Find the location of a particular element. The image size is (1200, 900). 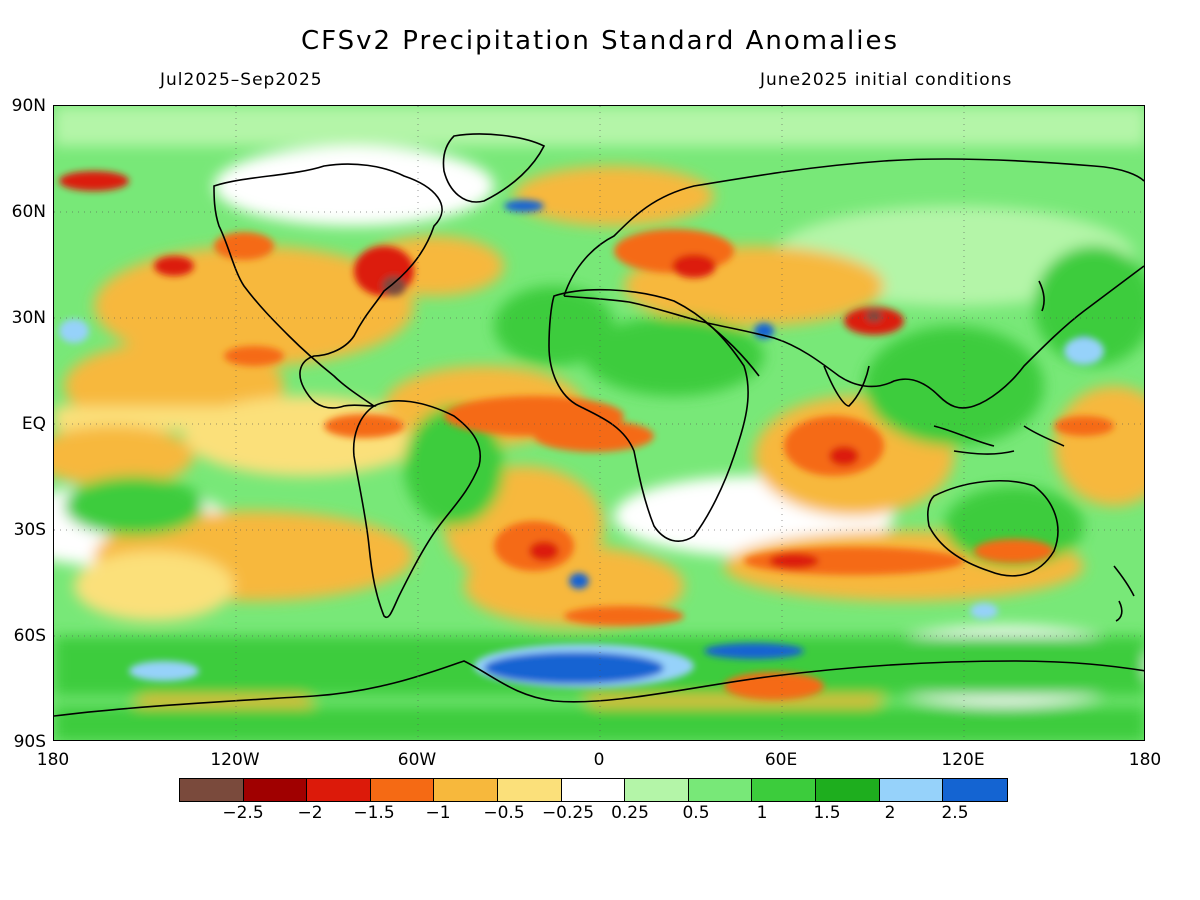

chart-title: CFSv2 Precipitation Standard Anomalies is located at coordinates (600, 41).